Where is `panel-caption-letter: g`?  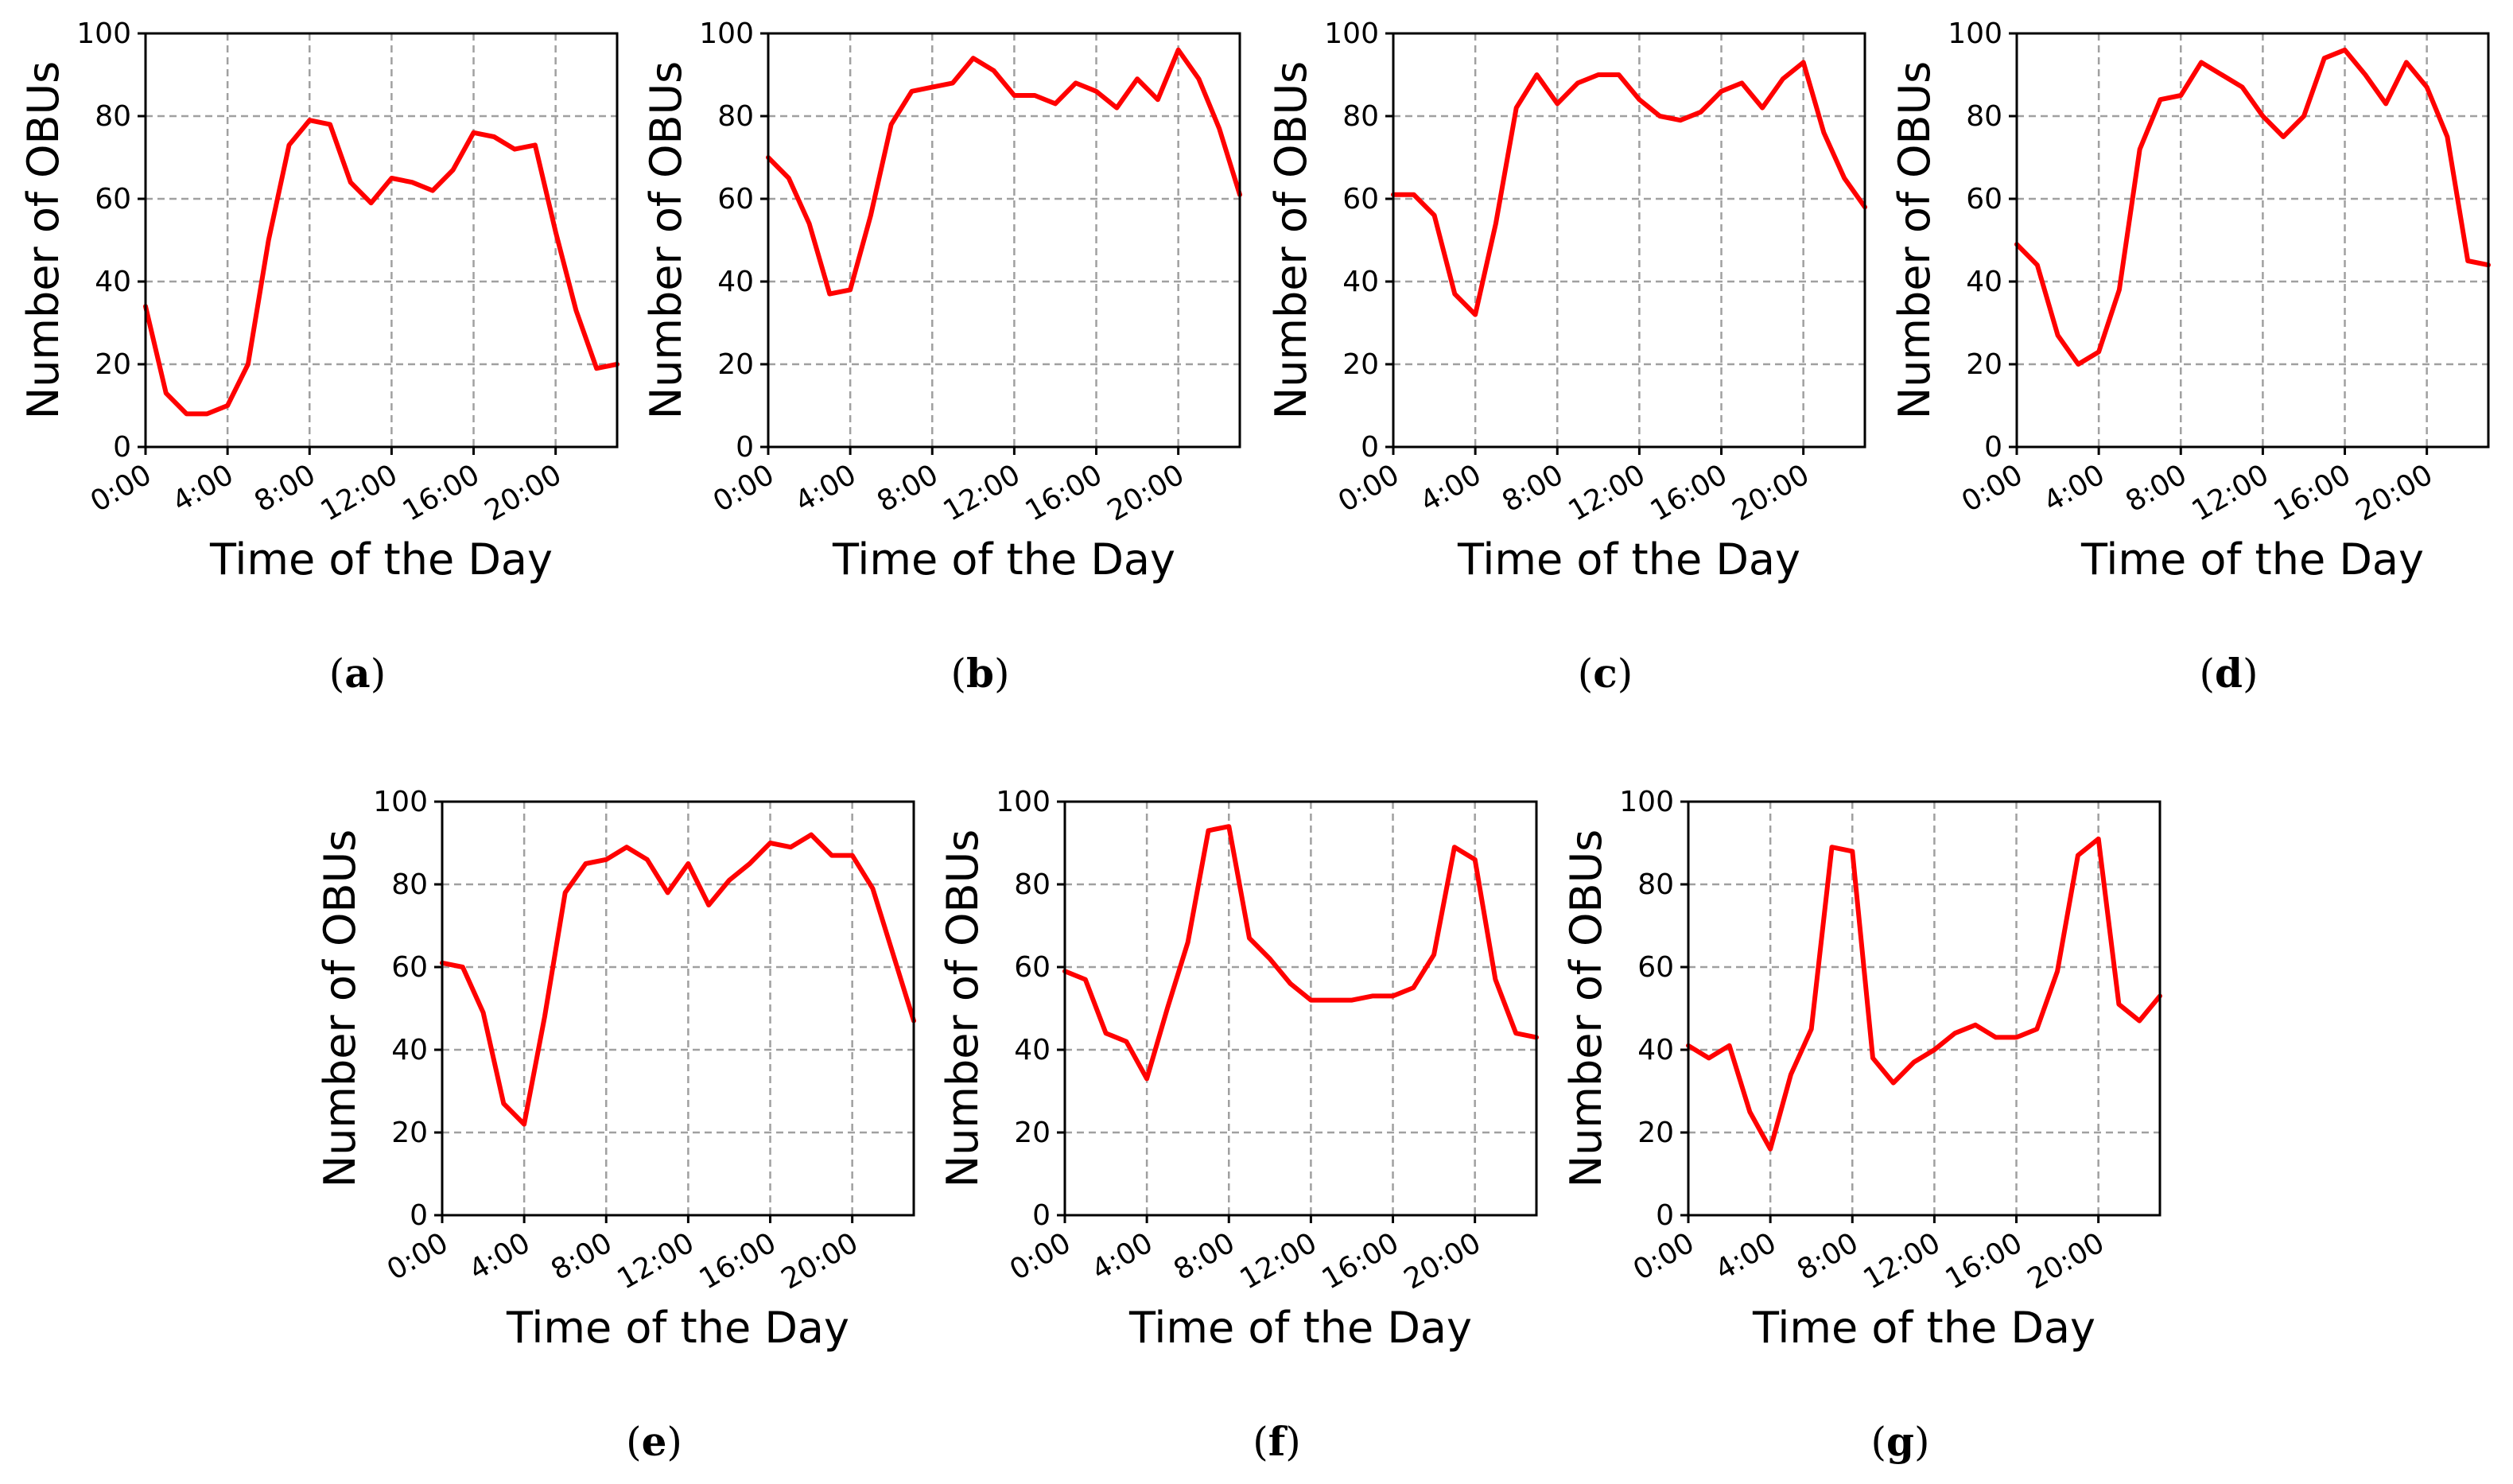 panel-caption-letter: g is located at coordinates (1900, 1441).